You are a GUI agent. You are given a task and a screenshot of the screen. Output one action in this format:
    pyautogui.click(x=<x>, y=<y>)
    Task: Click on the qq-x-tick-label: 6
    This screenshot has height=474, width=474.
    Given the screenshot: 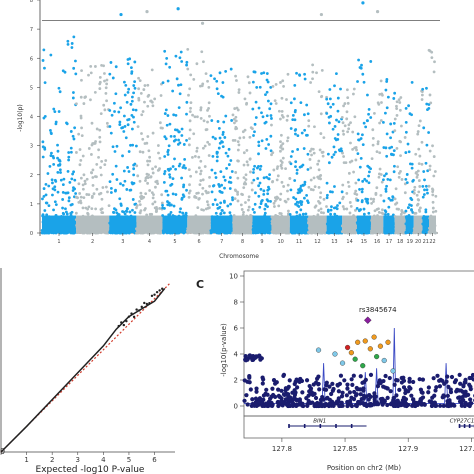 What is the action you would take?
    pyautogui.click(x=154, y=460)
    